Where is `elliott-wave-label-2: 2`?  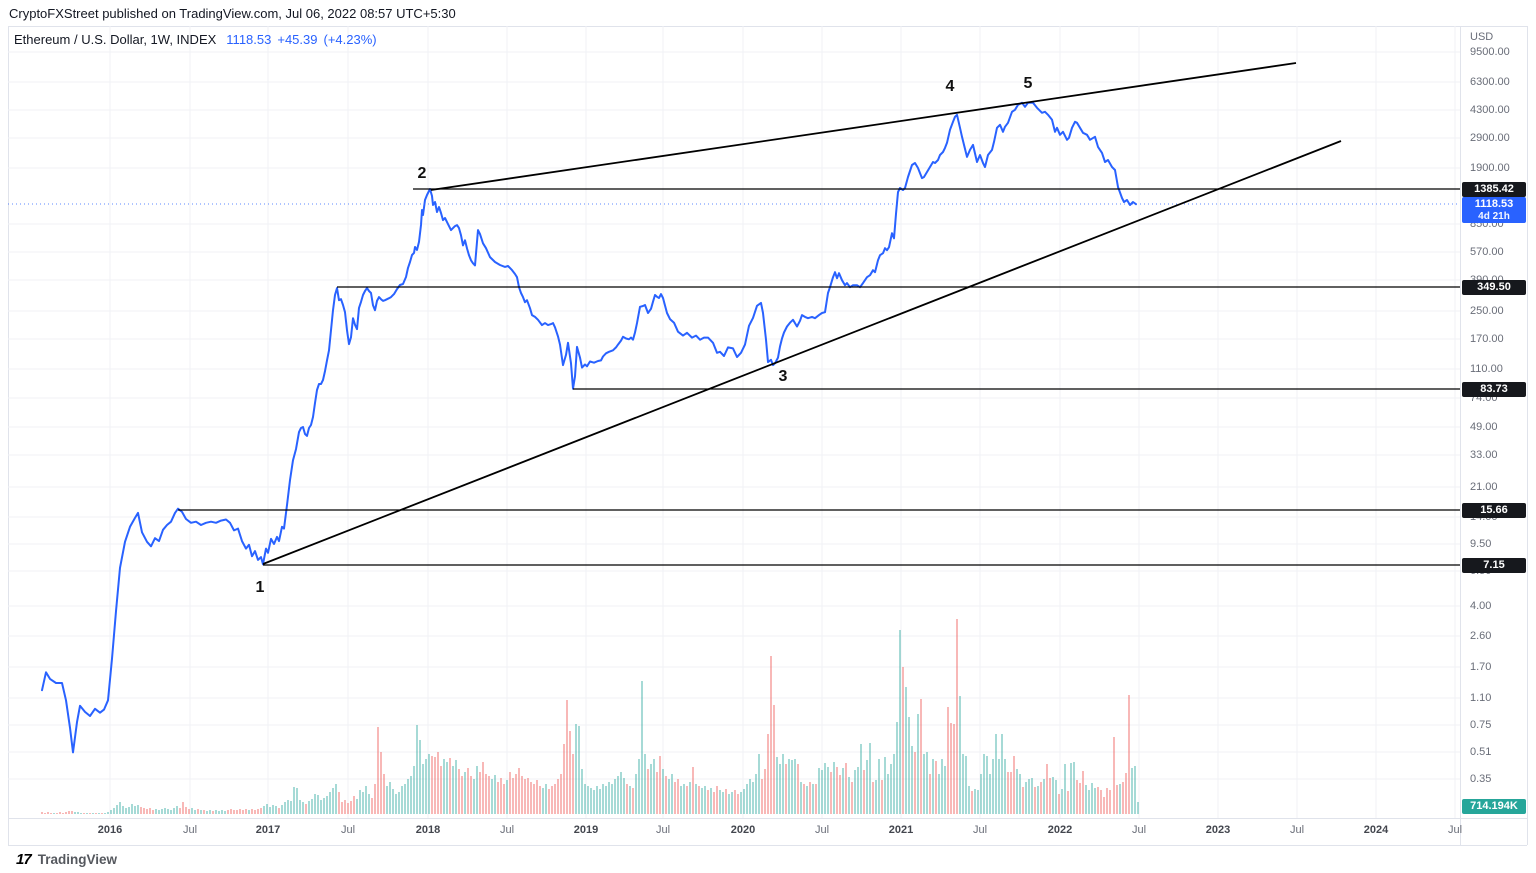
elliott-wave-label-2: 2 is located at coordinates (422, 173).